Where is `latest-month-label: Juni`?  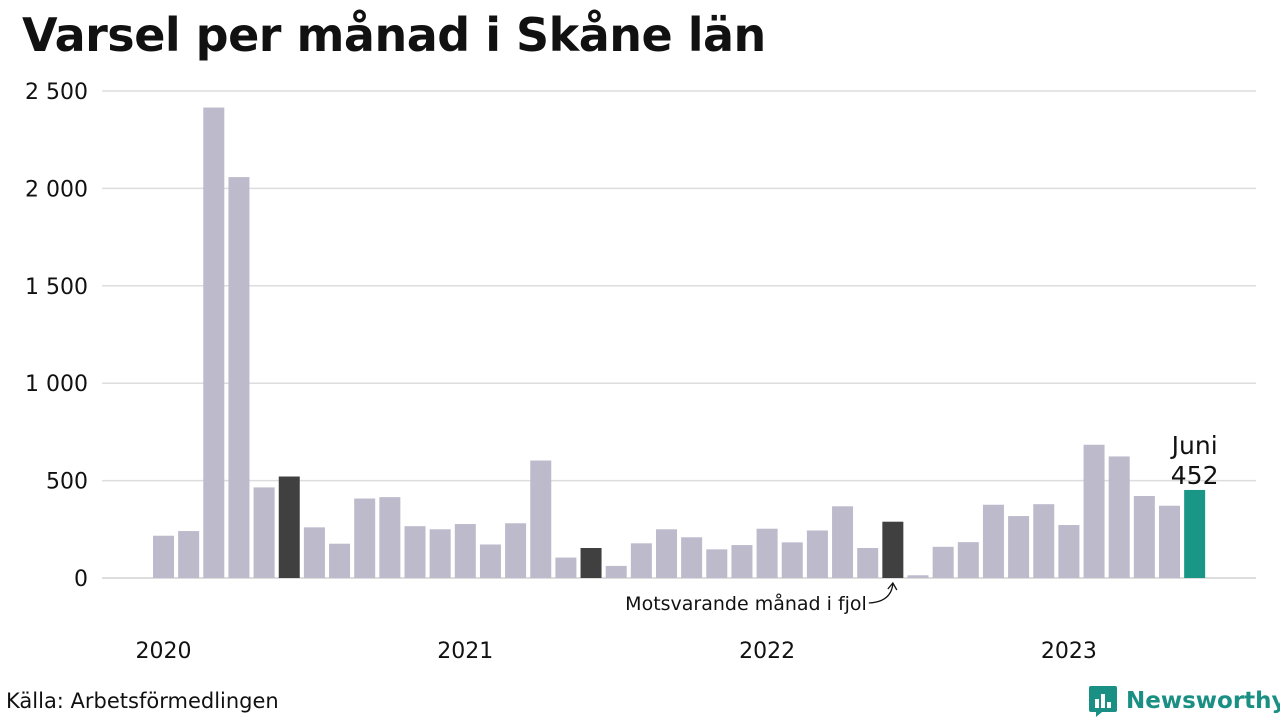 latest-month-label: Juni is located at coordinates (1194, 445).